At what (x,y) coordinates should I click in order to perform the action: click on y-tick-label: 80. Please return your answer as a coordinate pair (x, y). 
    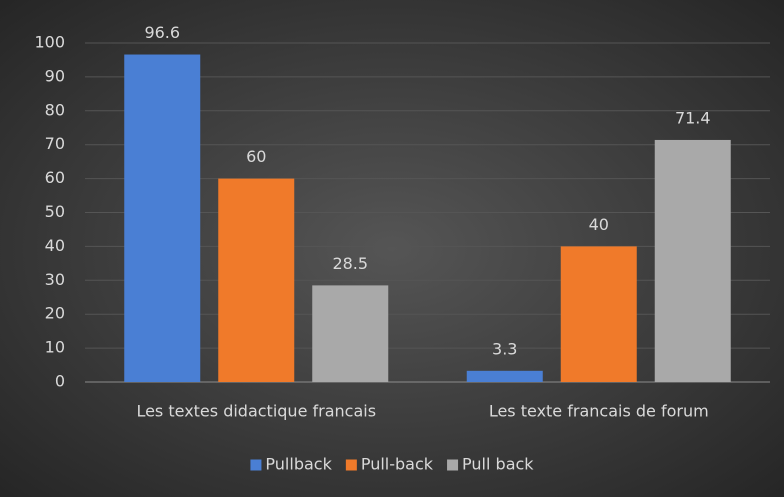
    Looking at the image, I should click on (55, 109).